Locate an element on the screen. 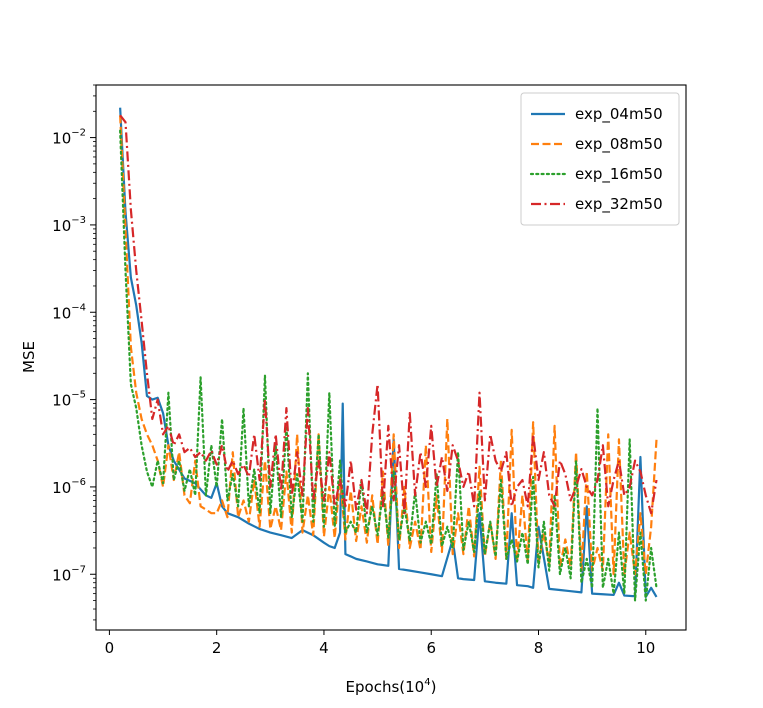  x-tick-label: 2 is located at coordinates (217, 648).